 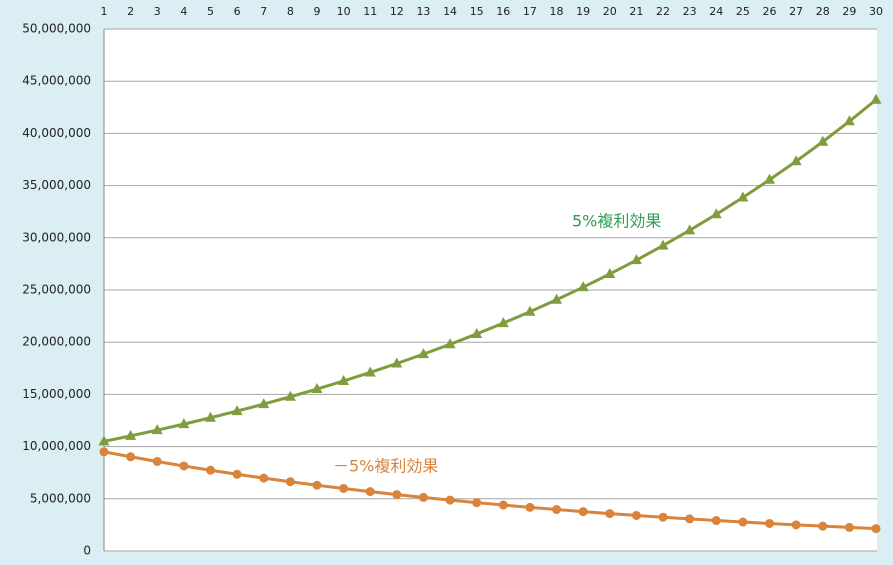 What do you see at coordinates (583, 11) in the screenshot?
I see `x-tick-label: 19` at bounding box center [583, 11].